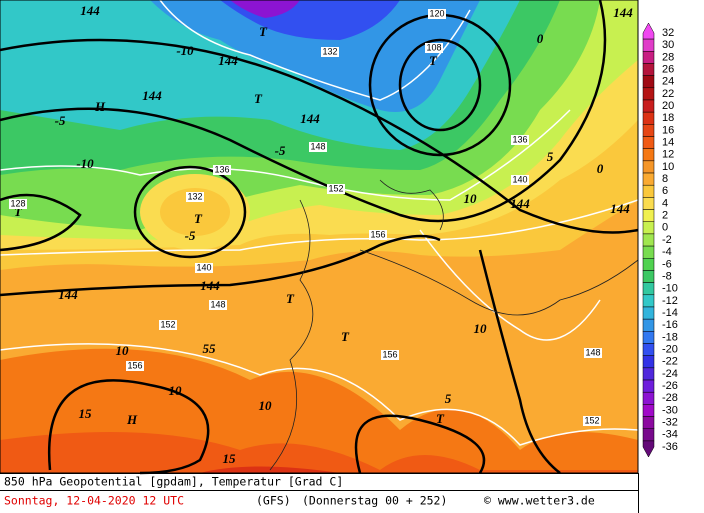 Image resolution: width=704 pixels, height=513 pixels. What do you see at coordinates (648, 449) in the screenshot?
I see `colorbar-arrow` at bounding box center [648, 449].